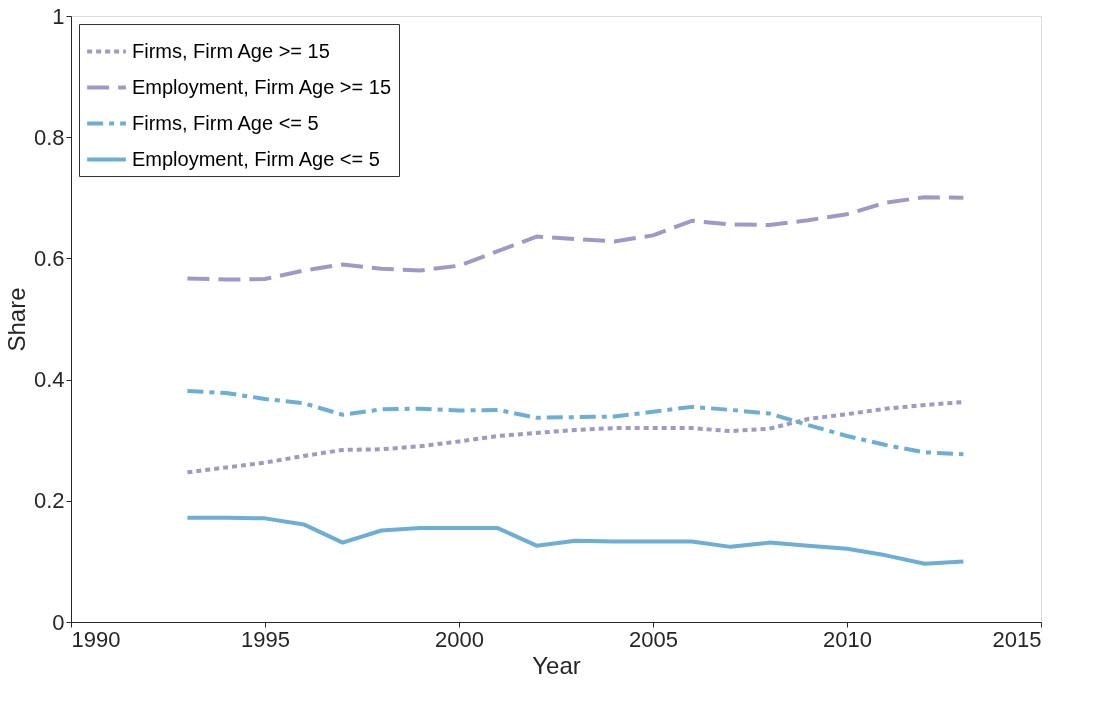  I want to click on y-tick-label: 0, so click(58, 622).